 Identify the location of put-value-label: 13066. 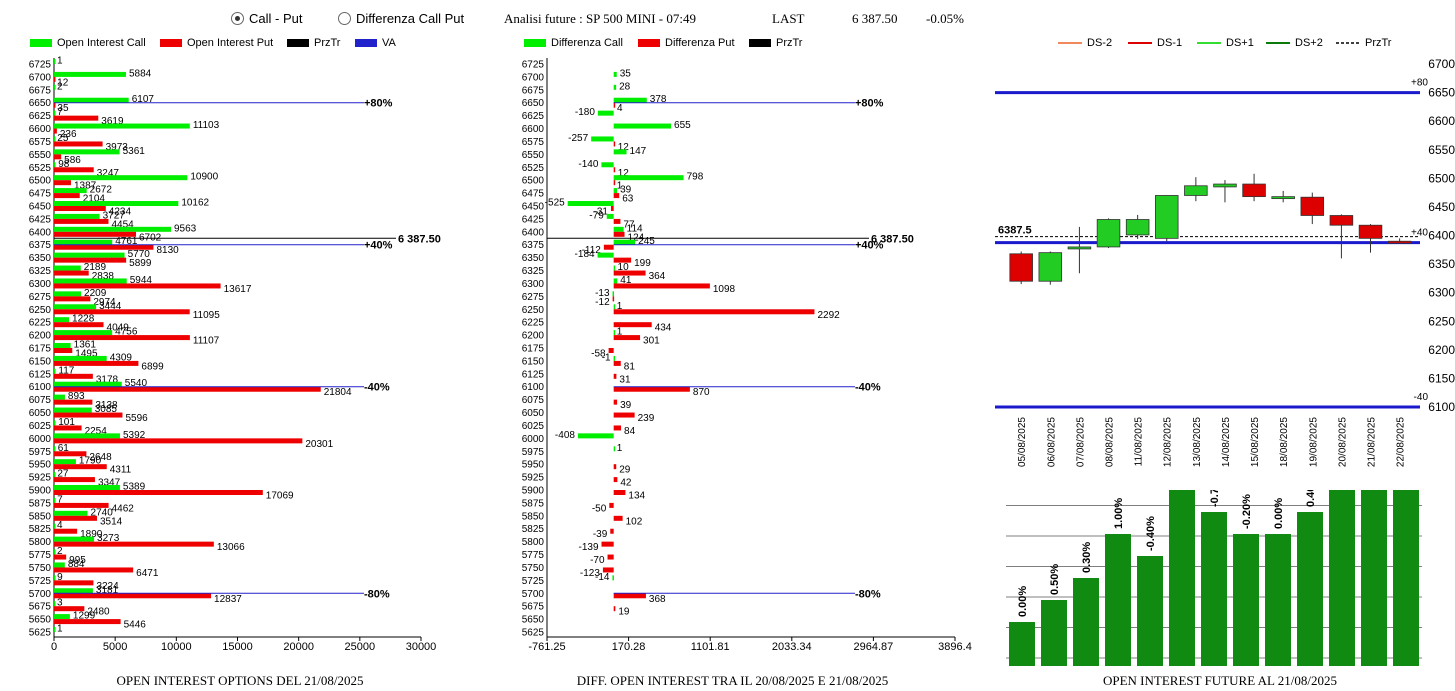
(231, 547).